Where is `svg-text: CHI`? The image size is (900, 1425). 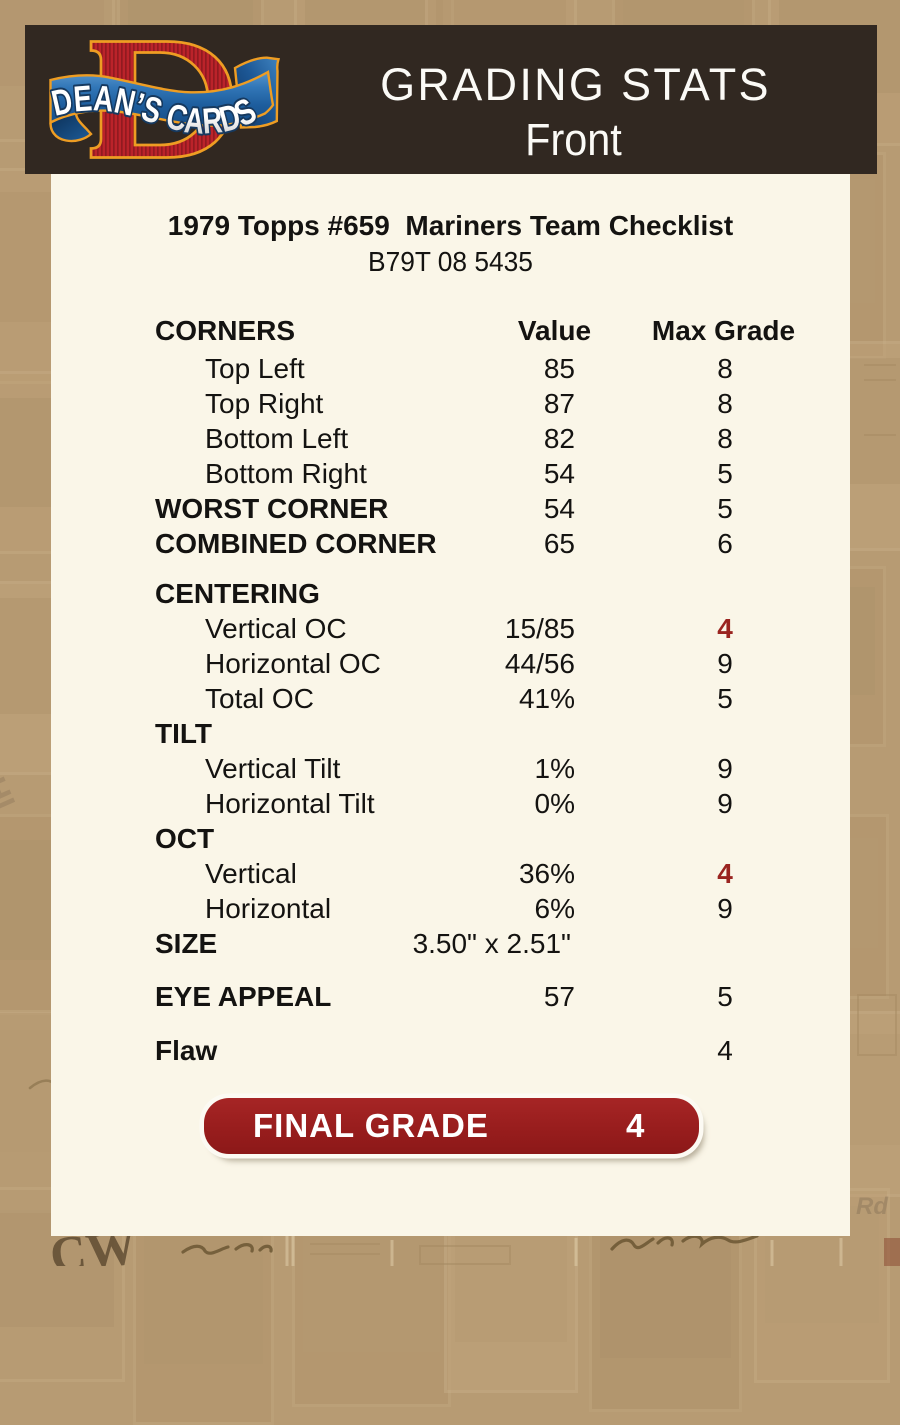 svg-text: CHI is located at coordinates (11, 783).